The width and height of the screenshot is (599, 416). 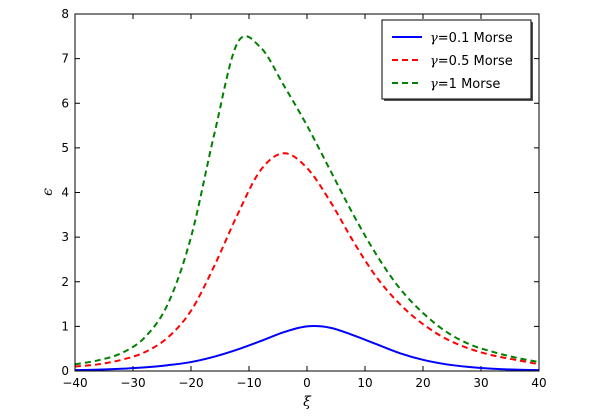 What do you see at coordinates (65, 193) in the screenshot?
I see `y-tick-label: 4` at bounding box center [65, 193].